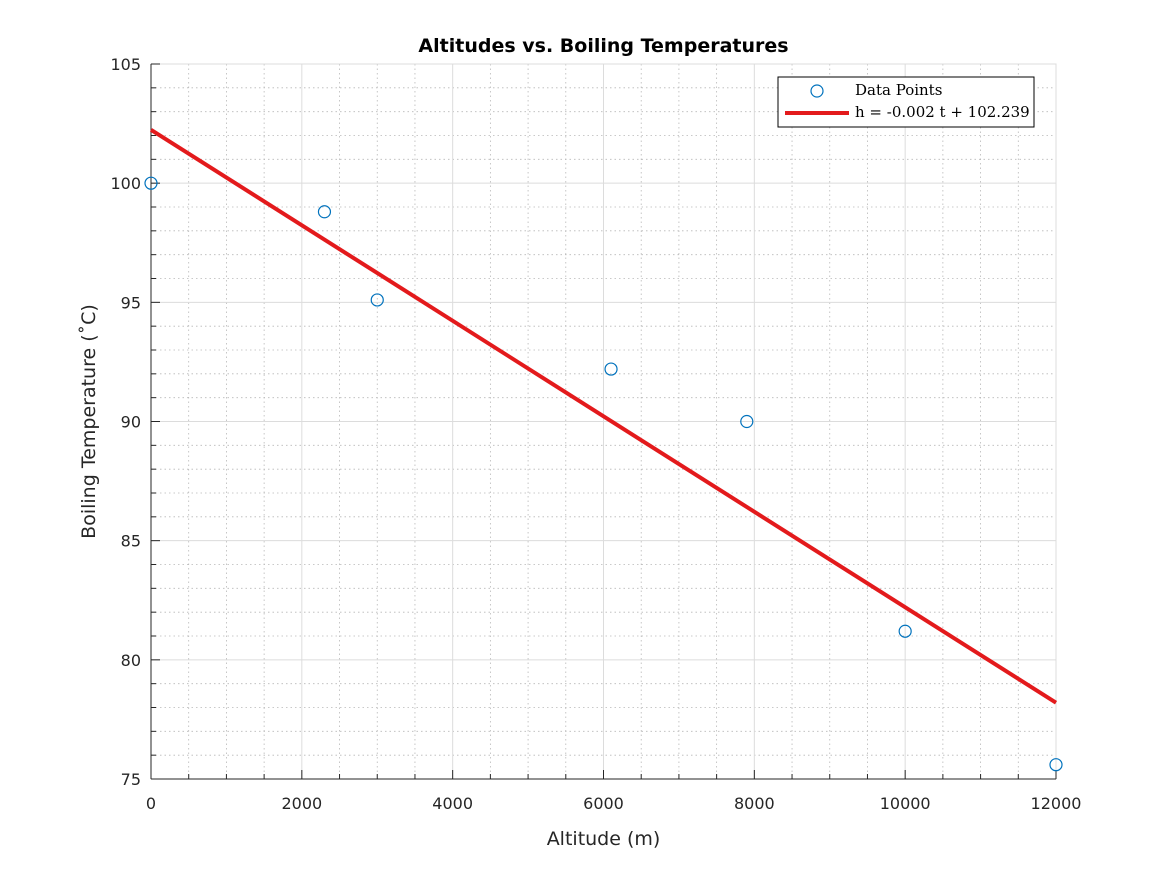 This screenshot has height=875, width=1167. Describe the element at coordinates (131, 541) in the screenshot. I see `y-tick-label: 85` at that location.